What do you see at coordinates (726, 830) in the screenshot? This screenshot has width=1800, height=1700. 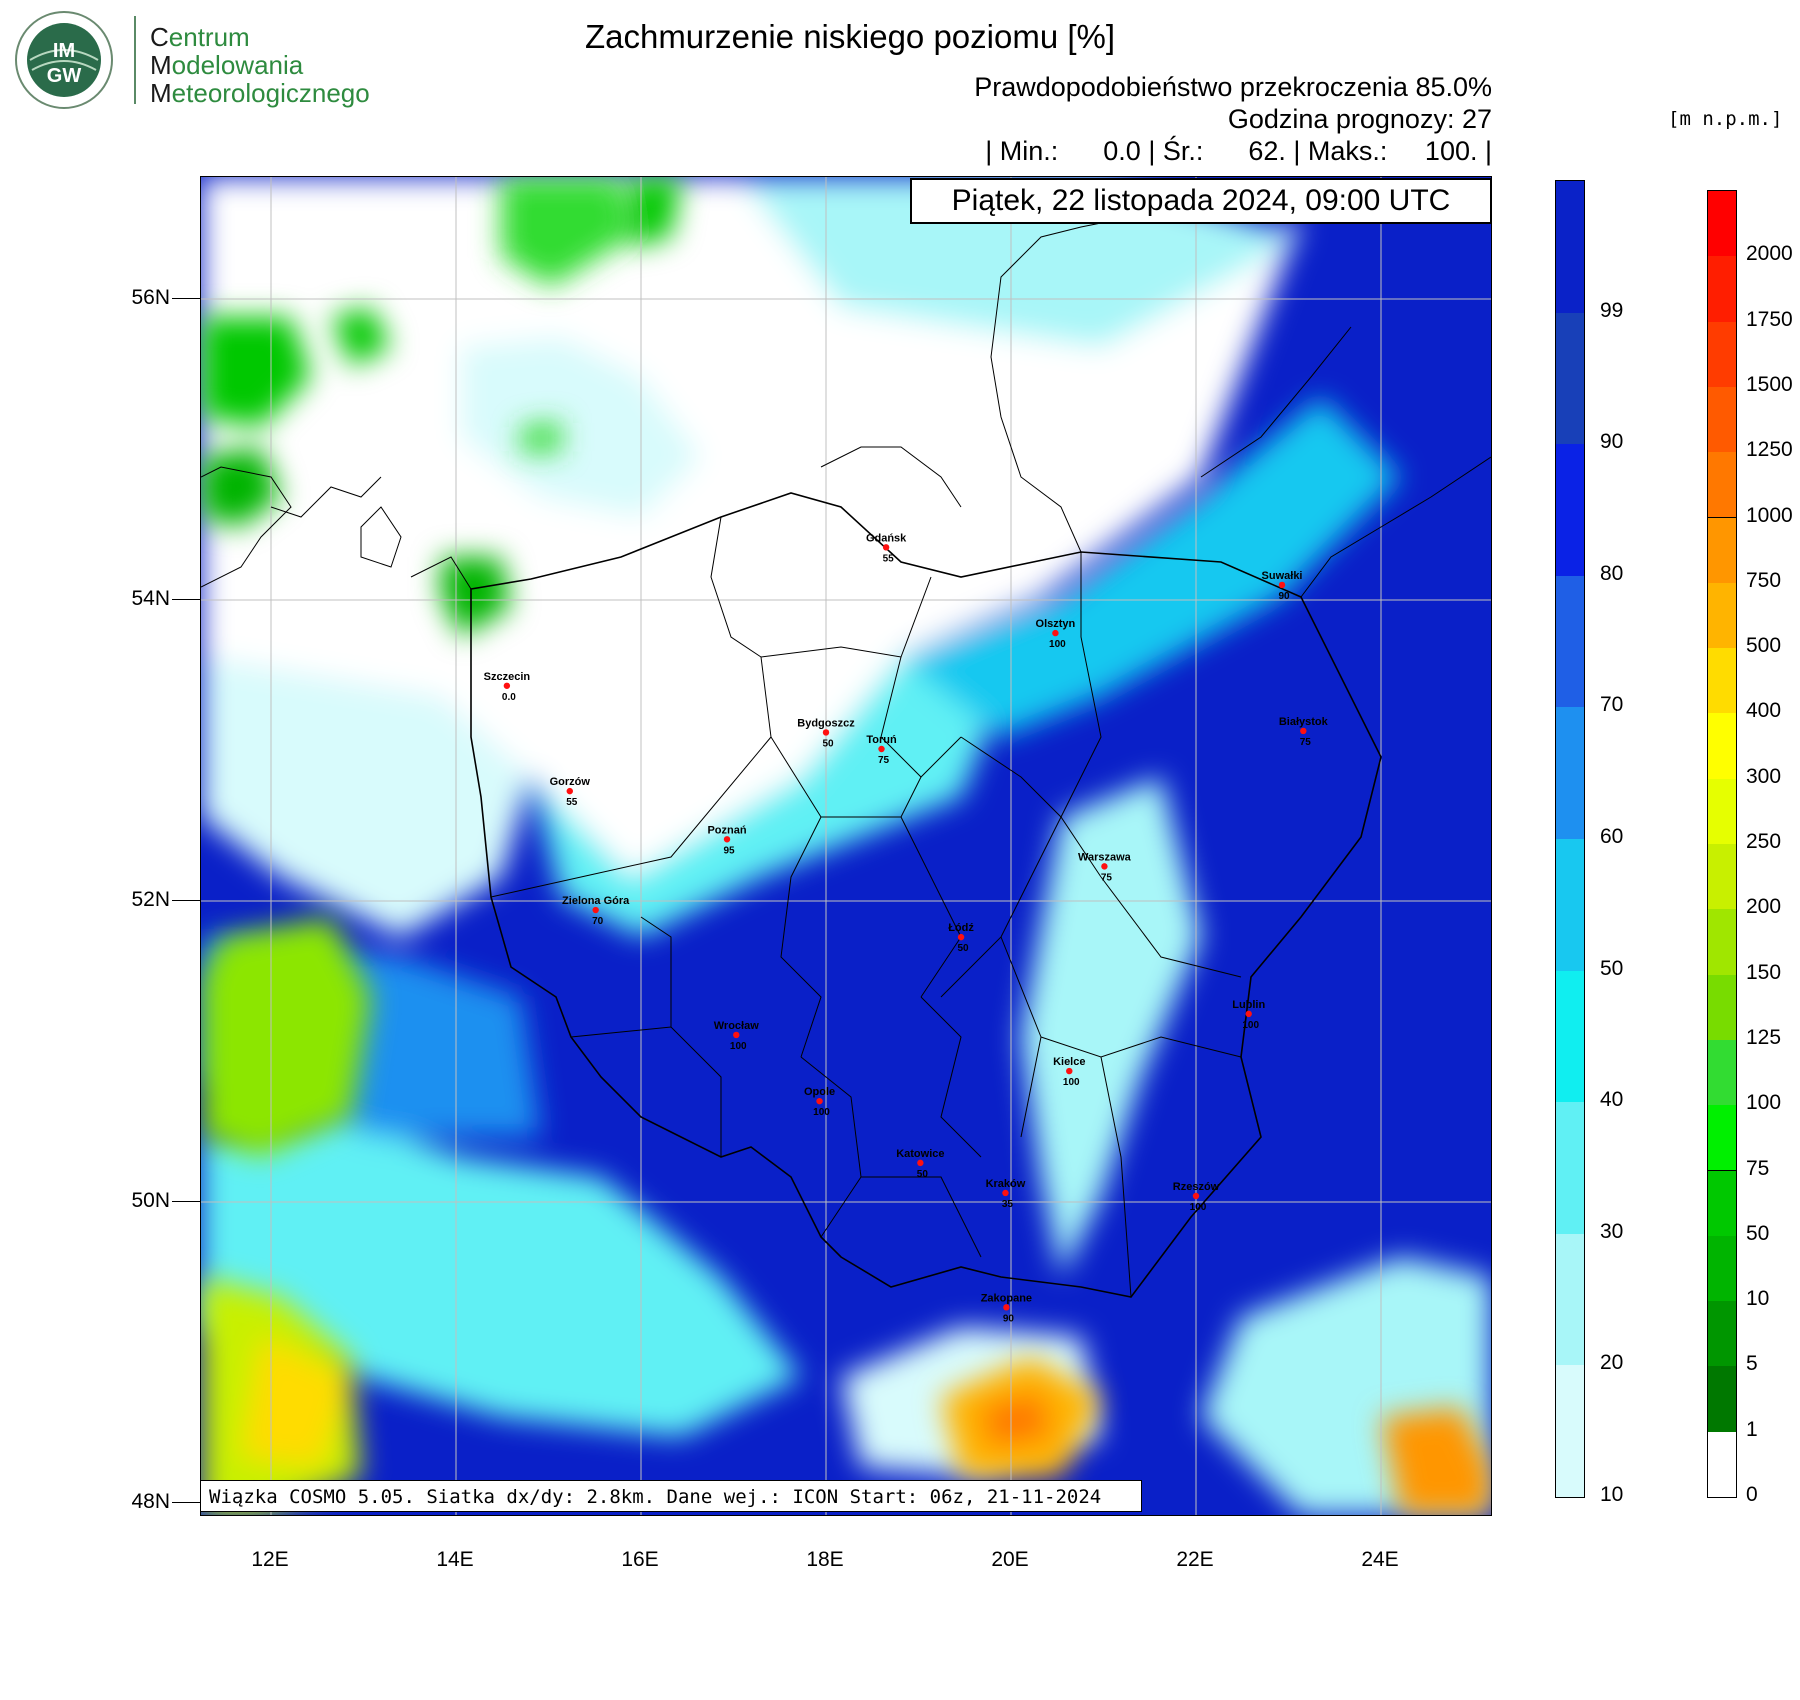 I see `city-name-label: Poznań` at bounding box center [726, 830].